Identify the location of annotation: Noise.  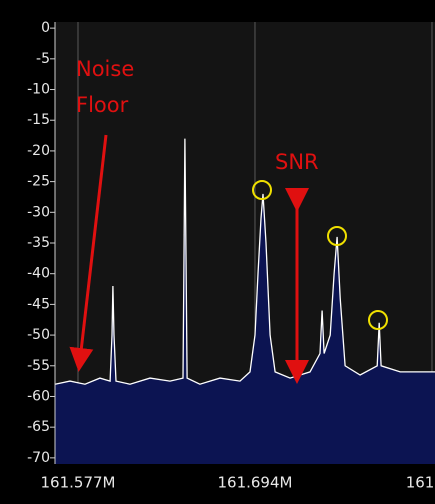
(105, 69).